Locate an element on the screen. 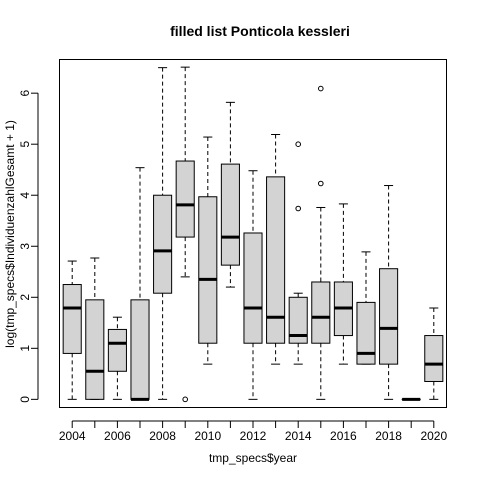 This screenshot has height=480, width=480. x-tick-label: 2012 is located at coordinates (253, 436).